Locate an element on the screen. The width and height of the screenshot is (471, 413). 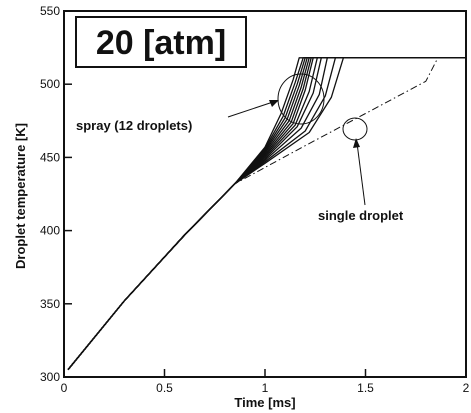
y-tick-label: 450 is located at coordinates (50, 157).